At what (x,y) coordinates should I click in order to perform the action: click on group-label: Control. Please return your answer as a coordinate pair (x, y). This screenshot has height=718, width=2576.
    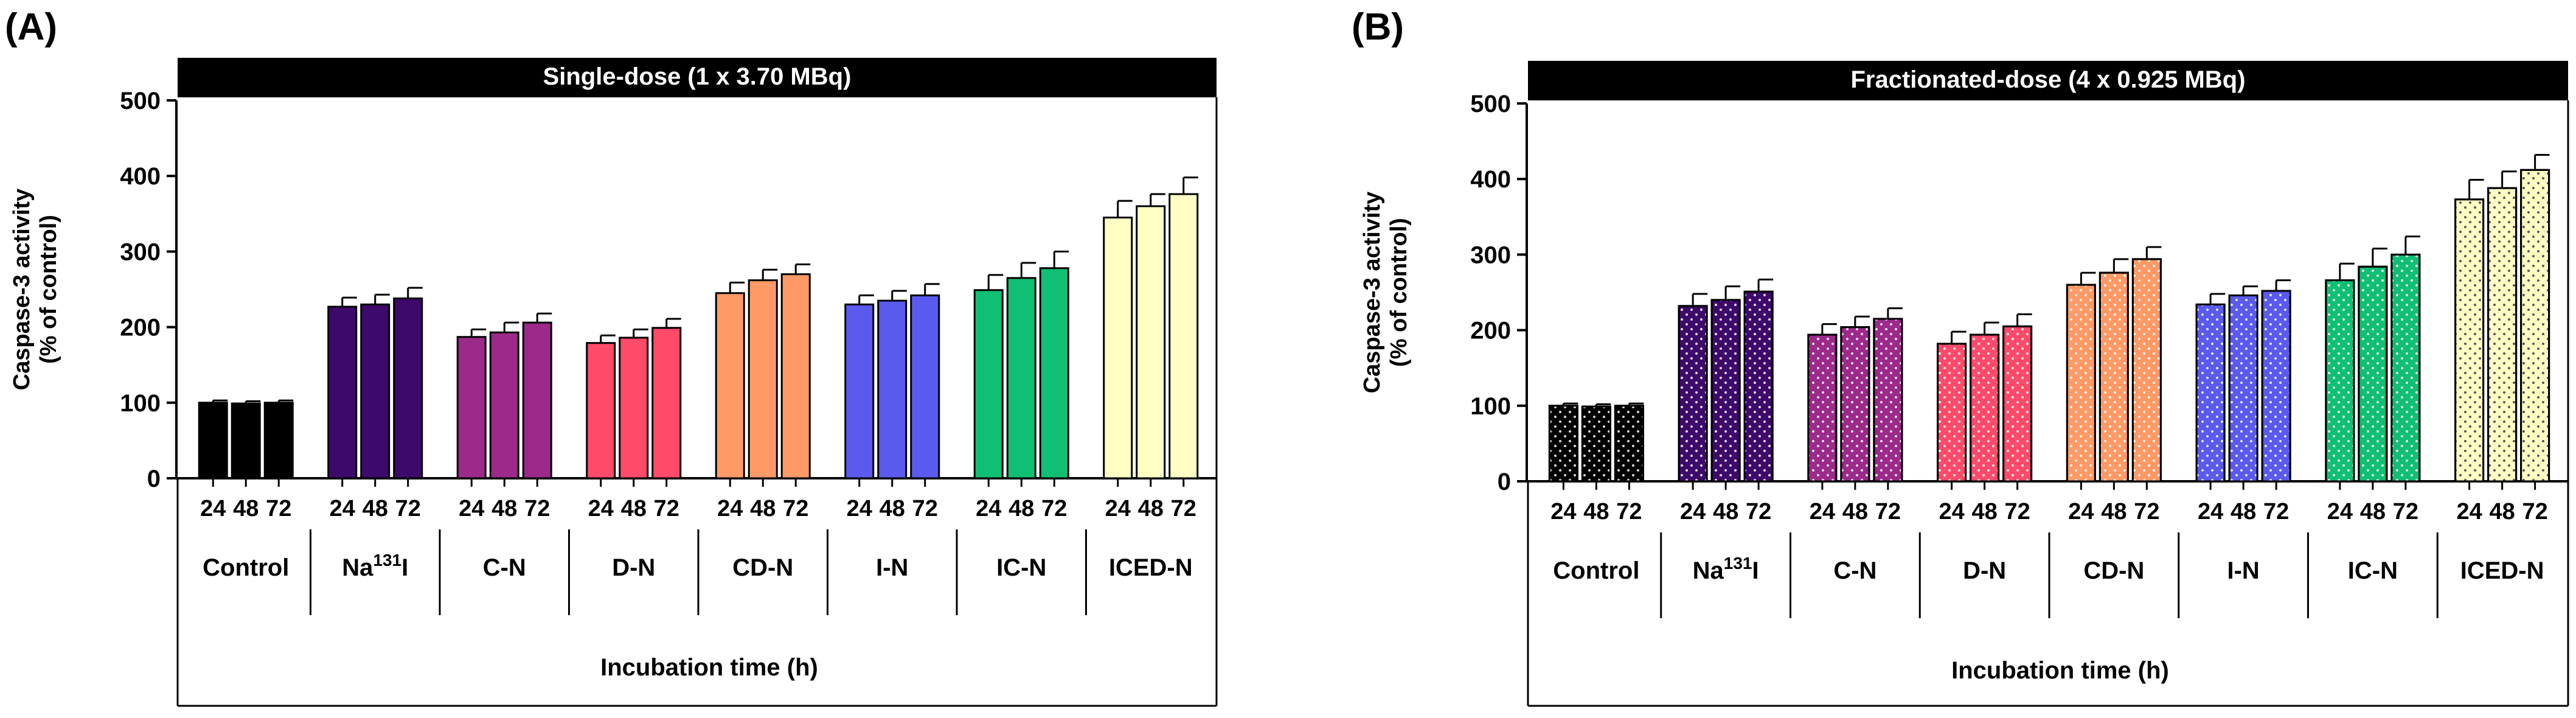
    Looking at the image, I should click on (1596, 570).